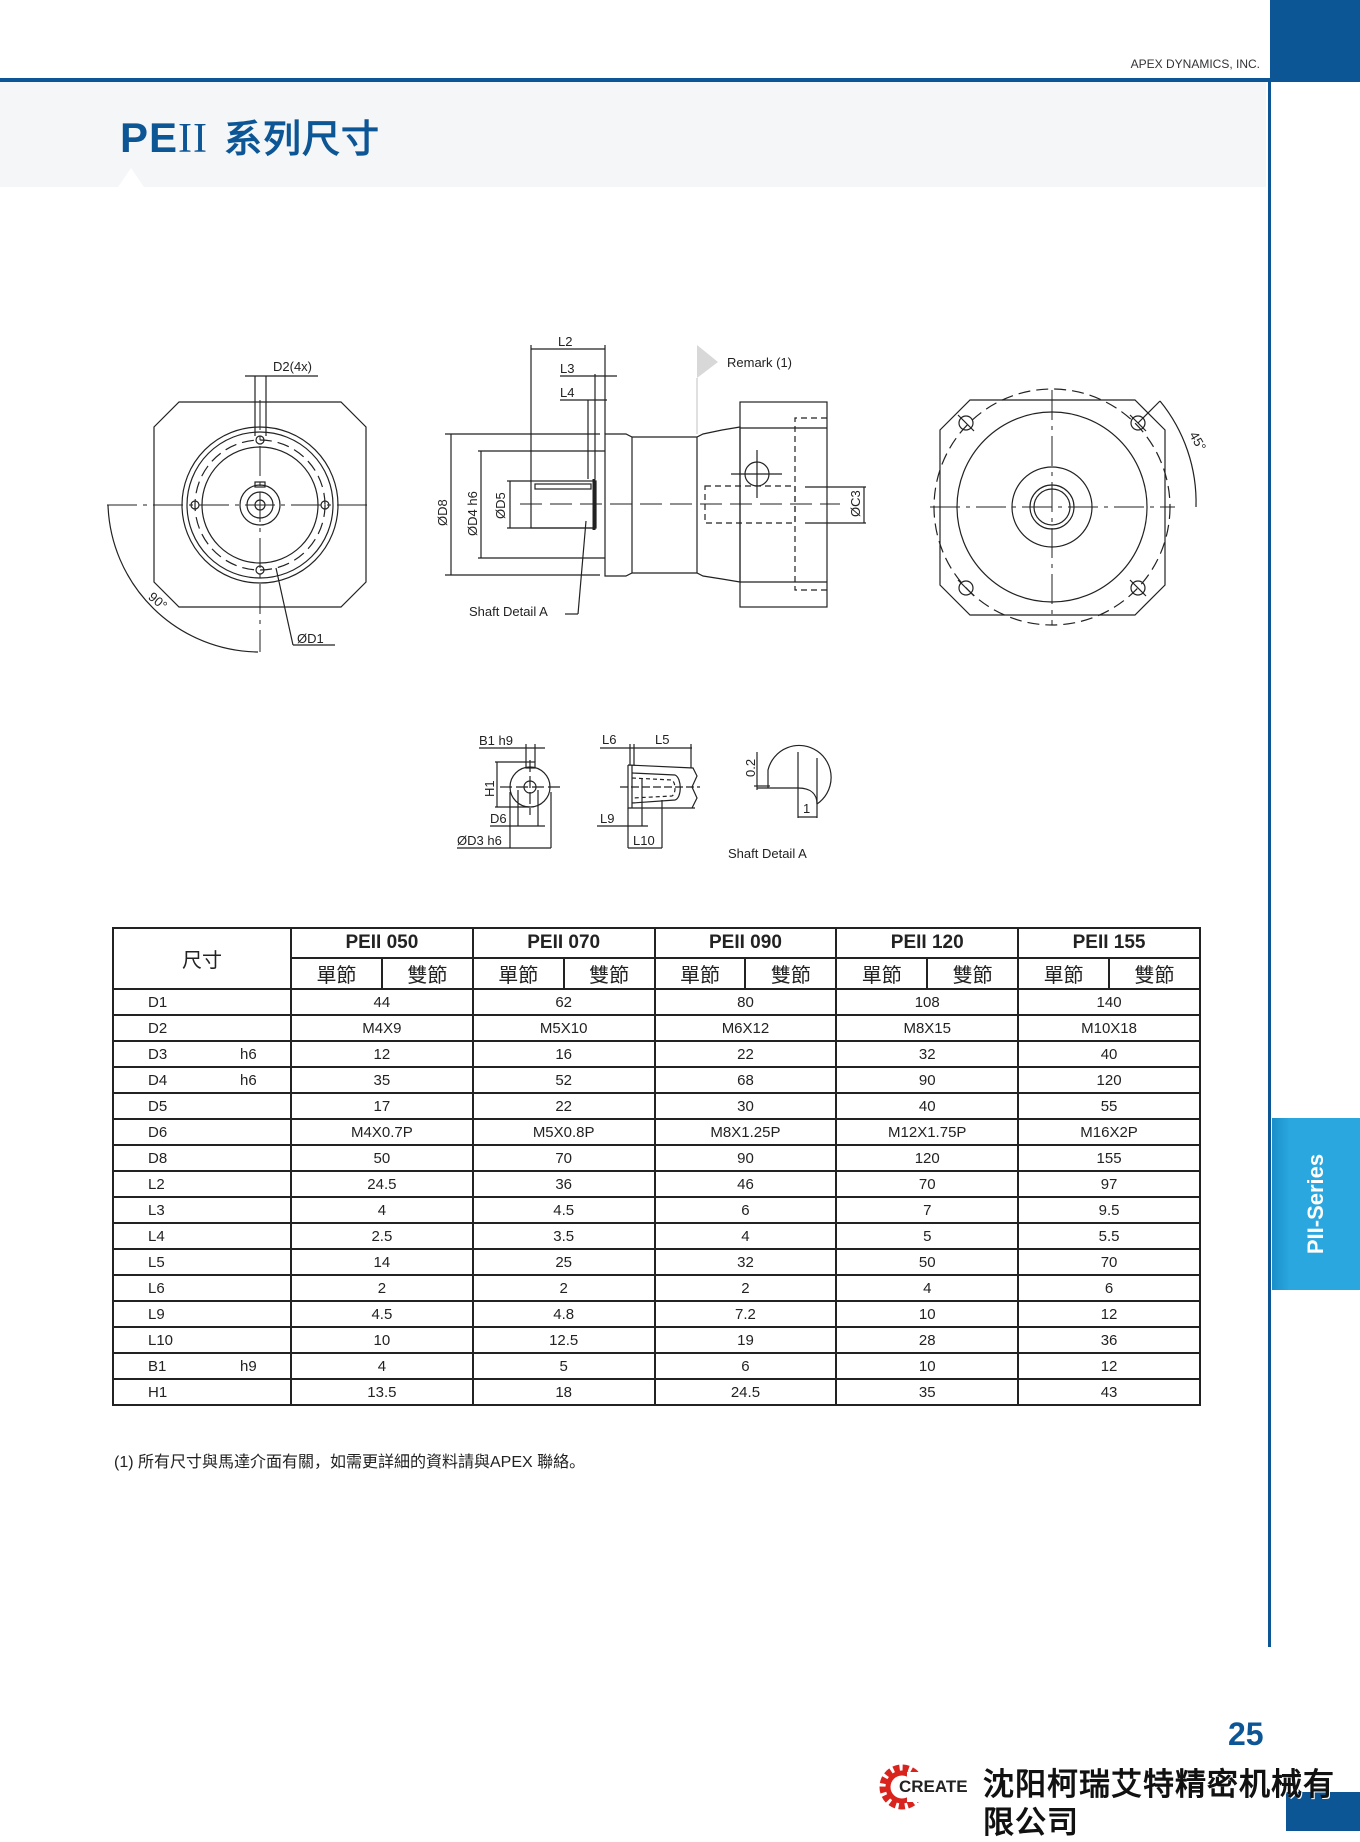 This screenshot has width=1360, height=1842. Describe the element at coordinates (382, 1132) in the screenshot. I see `value-cell: M4X0.7P` at that location.